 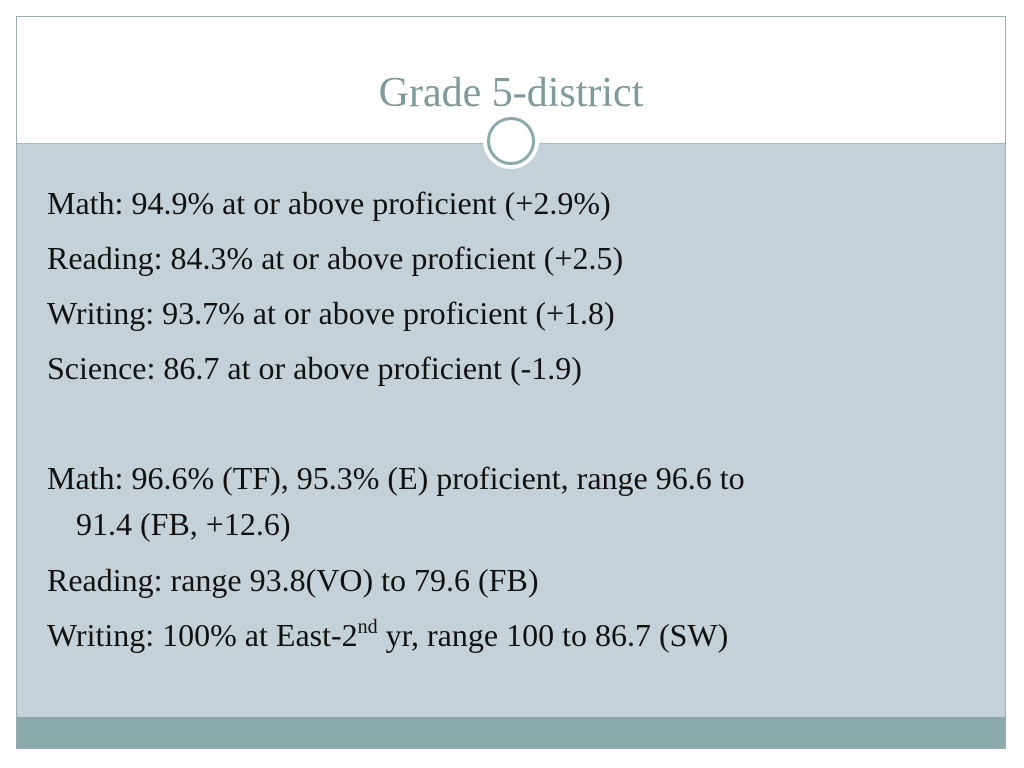 I want to click on bullet-continuation: 91.4 (FB, +12.6), so click(x=183, y=524).